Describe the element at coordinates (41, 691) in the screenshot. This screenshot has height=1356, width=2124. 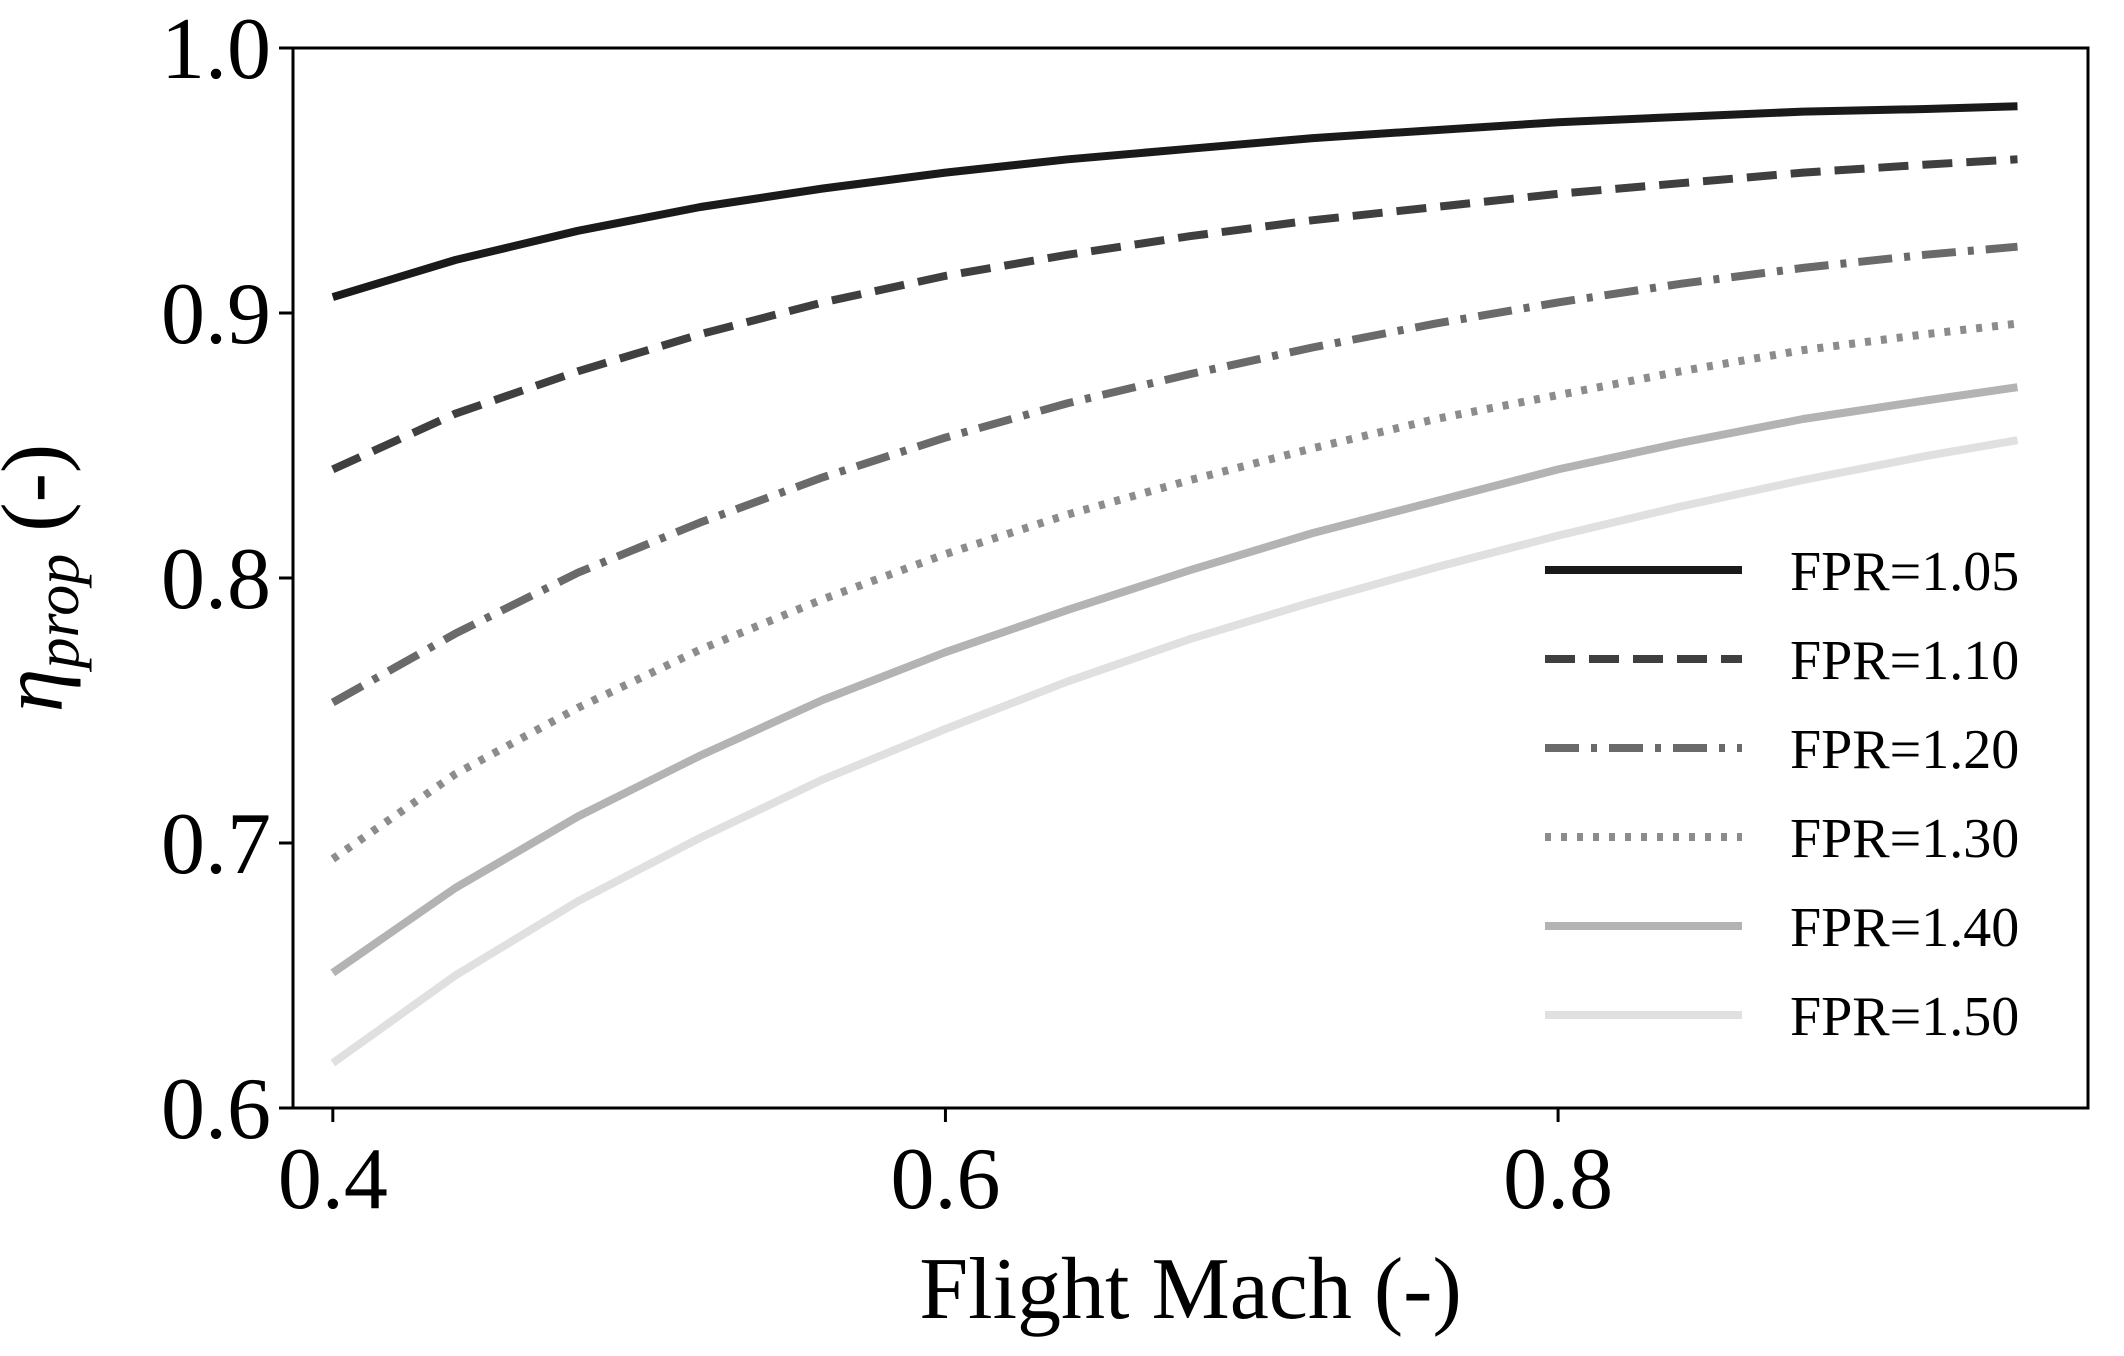
I see `y-axis-label-symbol: η` at that location.